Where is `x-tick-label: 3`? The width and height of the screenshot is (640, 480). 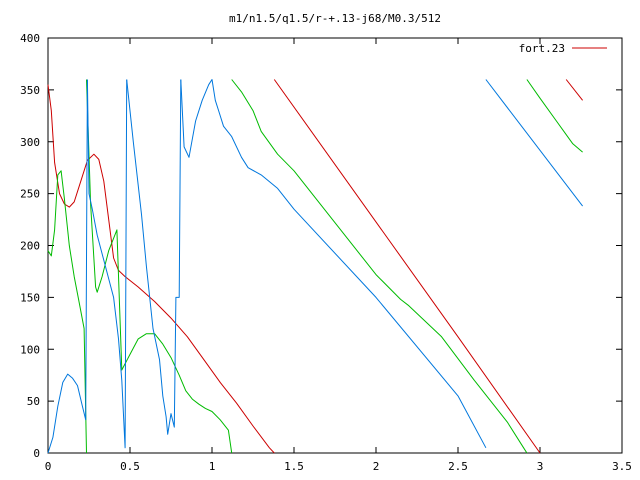
x-tick-label: 3 is located at coordinates (540, 466).